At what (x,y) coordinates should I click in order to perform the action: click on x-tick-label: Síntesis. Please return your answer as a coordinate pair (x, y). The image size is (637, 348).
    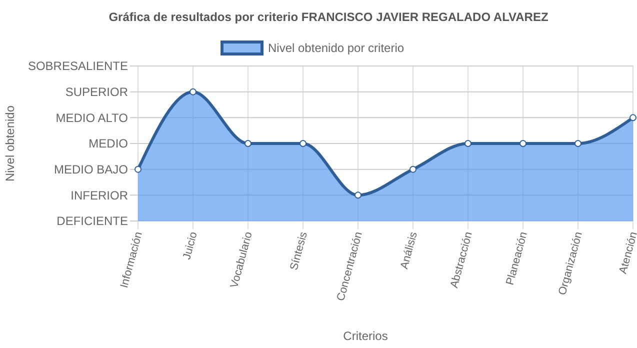
    Looking at the image, I should click on (299, 251).